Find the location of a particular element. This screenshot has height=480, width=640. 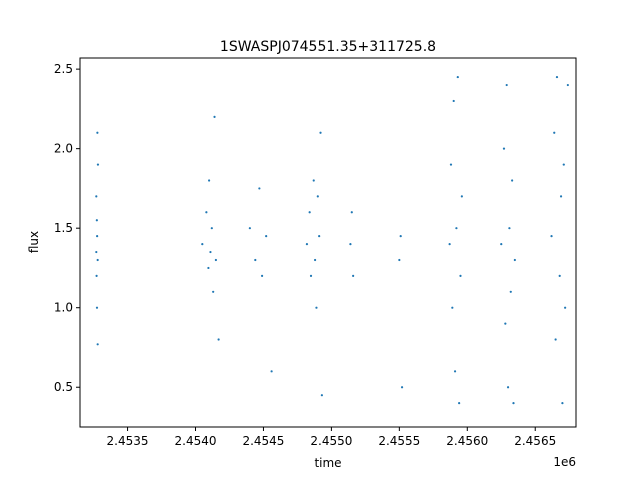

x-axis-offset-label: 1e6 is located at coordinates (564, 462).